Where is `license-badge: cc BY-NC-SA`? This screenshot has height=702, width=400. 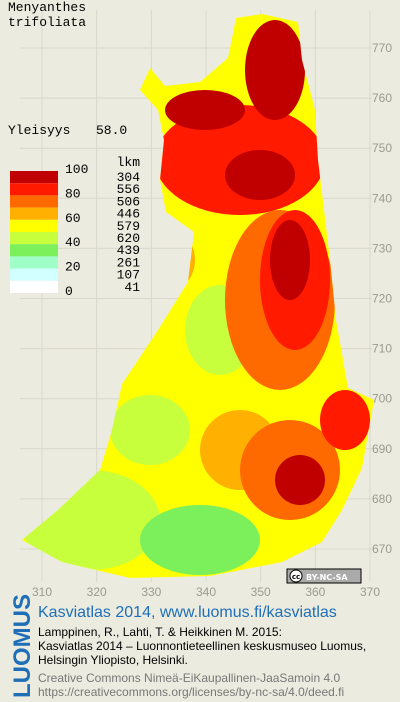
license-badge: cc BY-NC-SA is located at coordinates (324, 576).